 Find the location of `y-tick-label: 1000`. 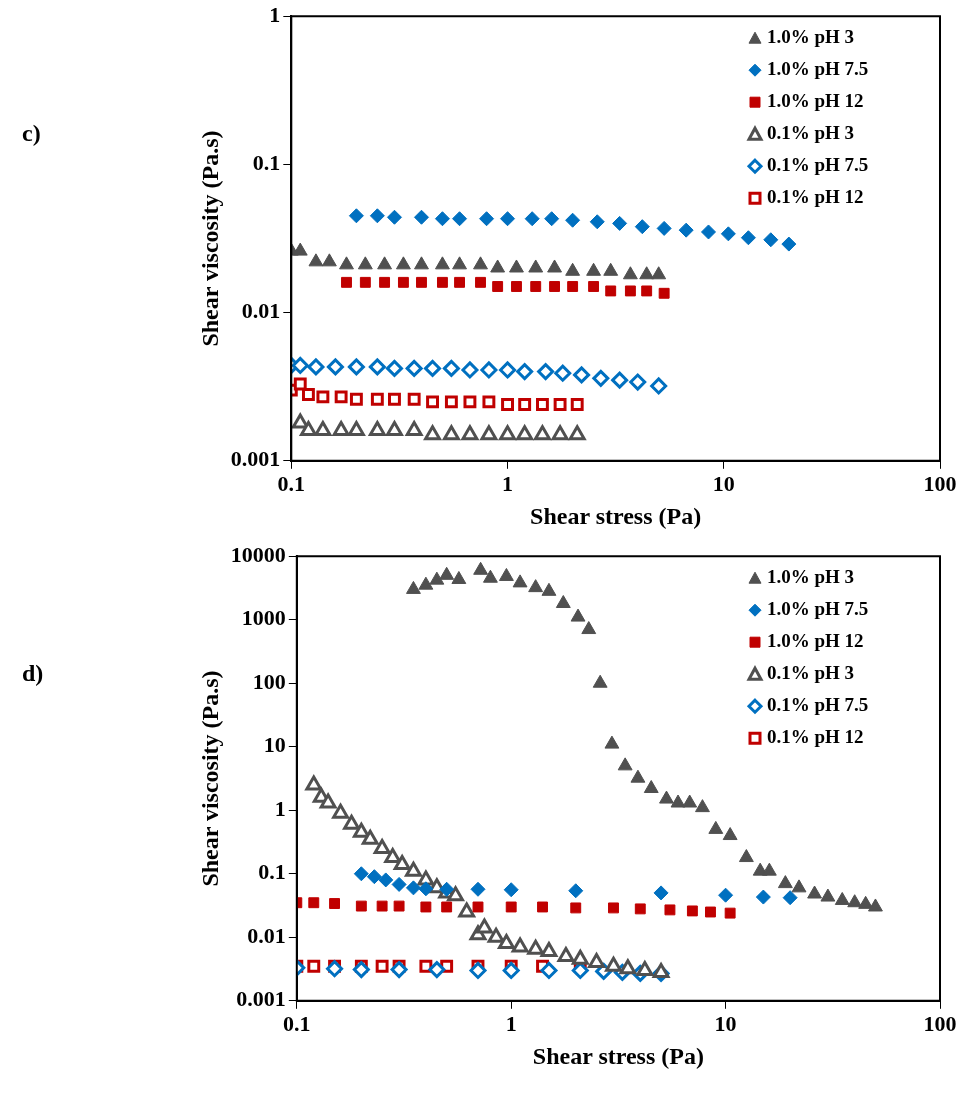

y-tick-label: 1000 is located at coordinates (263, 618).